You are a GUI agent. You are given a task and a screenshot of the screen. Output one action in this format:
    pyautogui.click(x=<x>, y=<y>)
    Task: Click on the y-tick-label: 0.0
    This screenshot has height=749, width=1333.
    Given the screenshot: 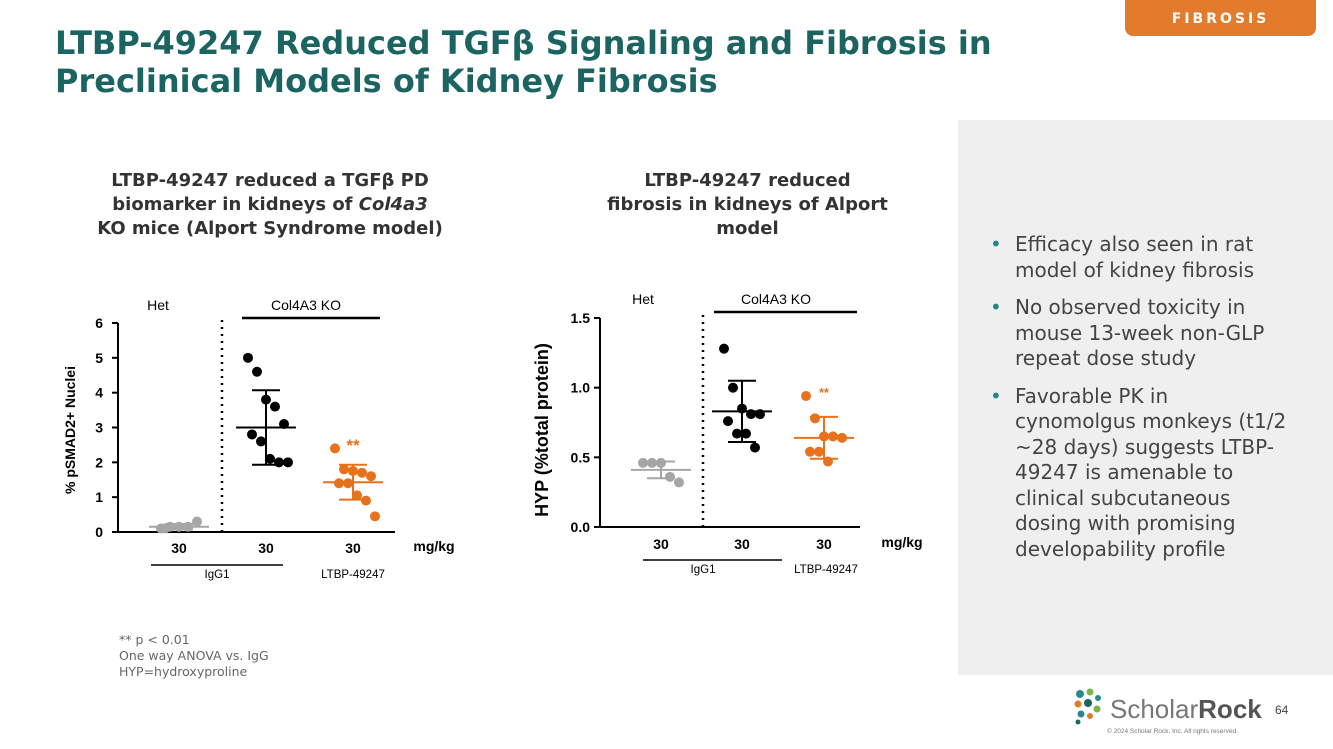 What is the action you would take?
    pyautogui.click(x=581, y=527)
    